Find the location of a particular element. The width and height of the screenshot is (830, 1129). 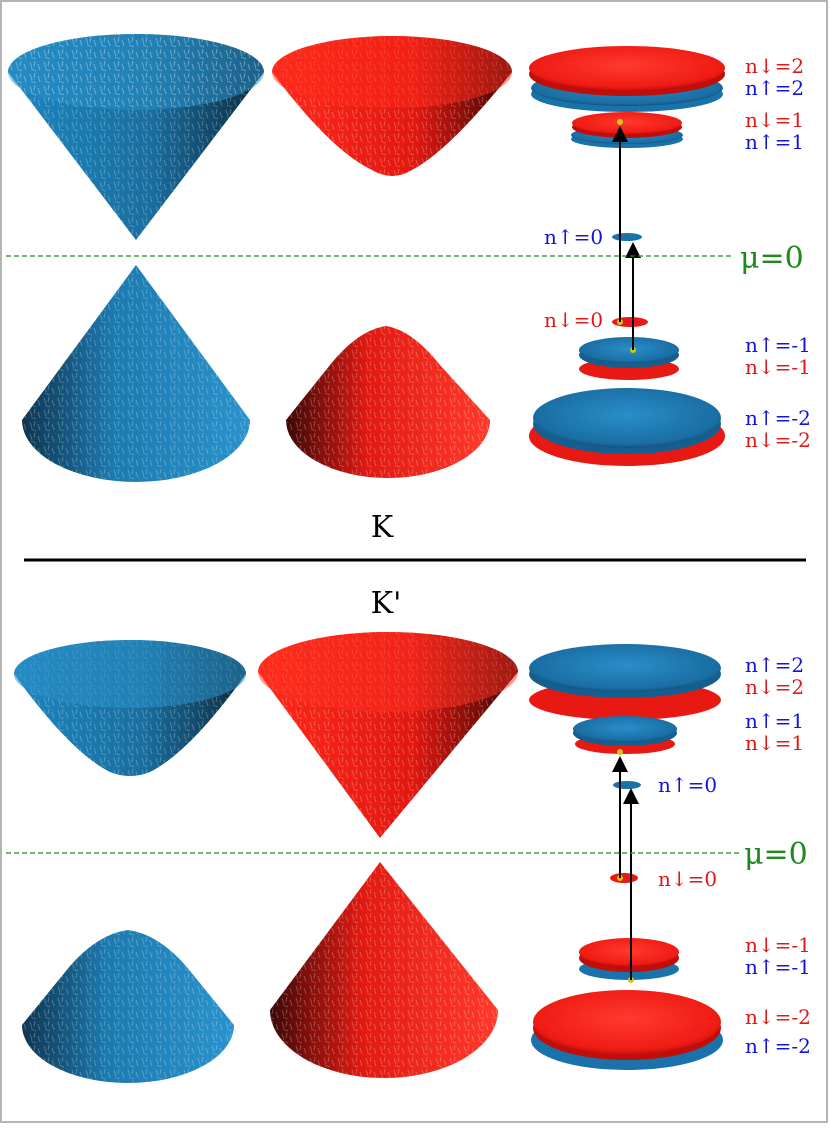

label-kp-up-1: n↑=1 is located at coordinates (774, 721).